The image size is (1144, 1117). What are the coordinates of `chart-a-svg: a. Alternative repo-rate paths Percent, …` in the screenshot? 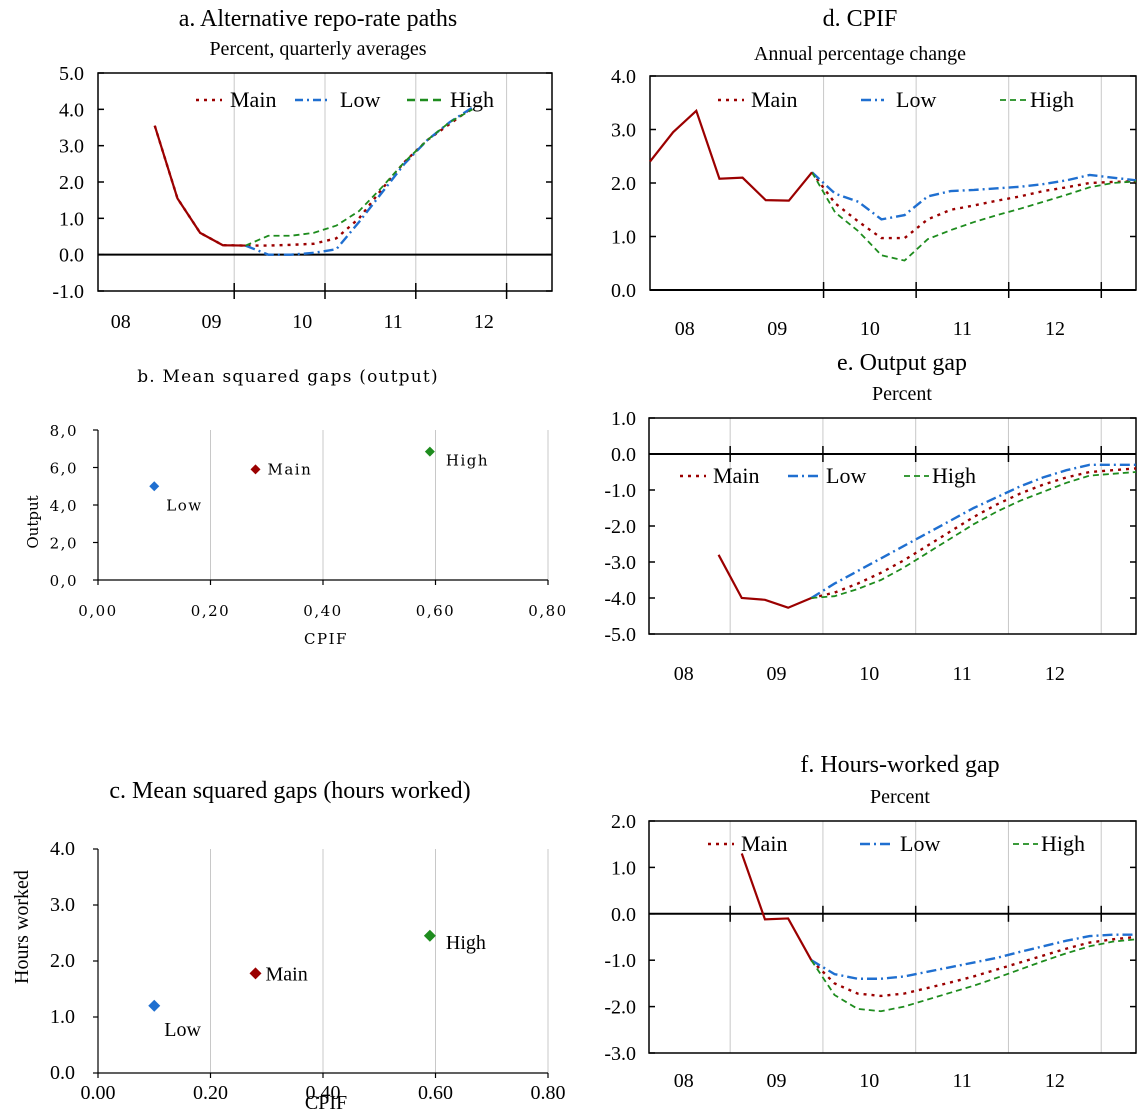 It's located at (302, 169).